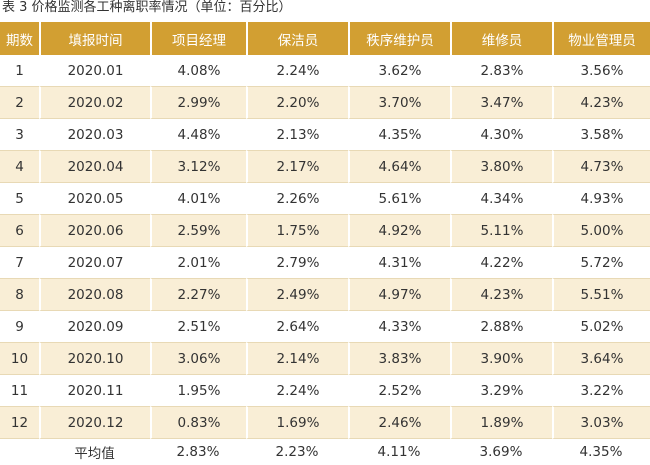  I want to click on cell-cleaner: 2.79%, so click(297, 263).